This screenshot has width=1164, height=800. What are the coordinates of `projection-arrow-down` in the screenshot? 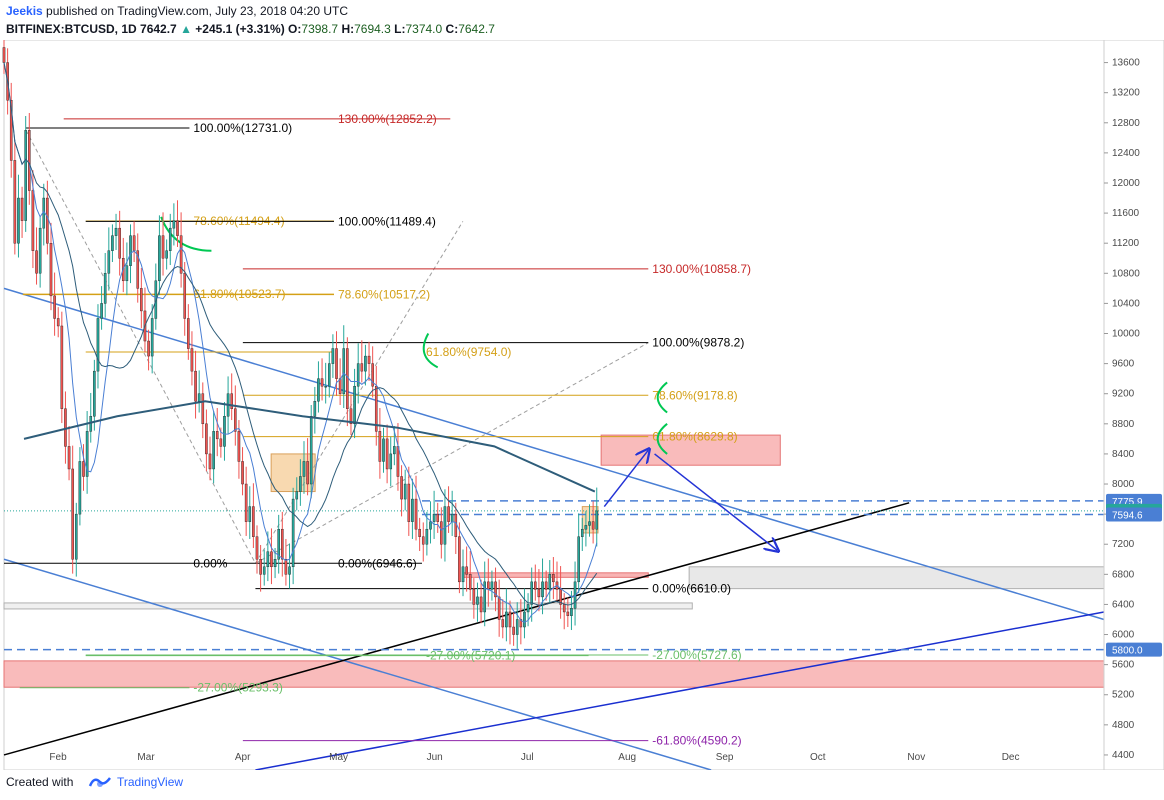 It's located at (716, 501).